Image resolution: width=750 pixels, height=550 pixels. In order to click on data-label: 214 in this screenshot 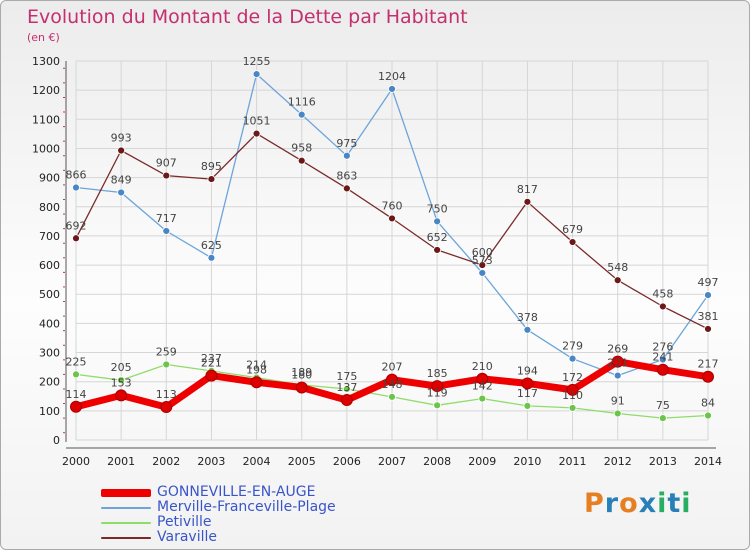, I will do `click(256, 365)`.